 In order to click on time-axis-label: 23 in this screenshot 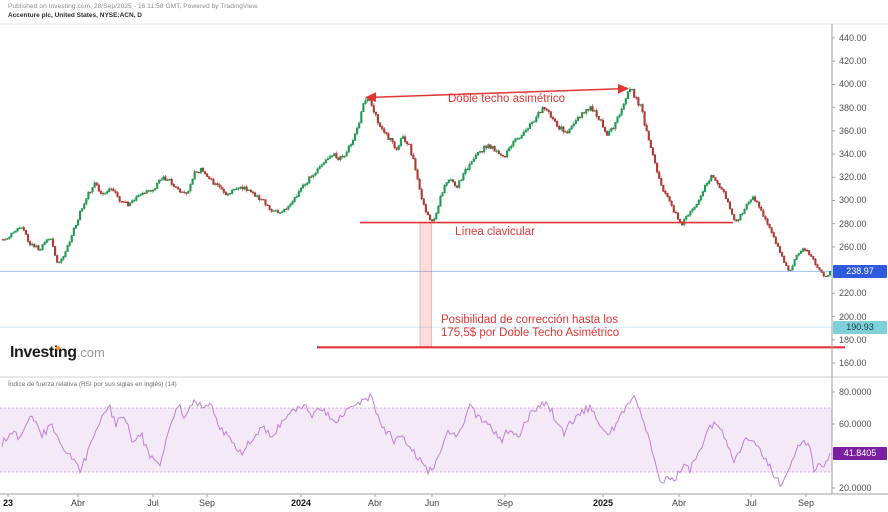, I will do `click(8, 503)`.